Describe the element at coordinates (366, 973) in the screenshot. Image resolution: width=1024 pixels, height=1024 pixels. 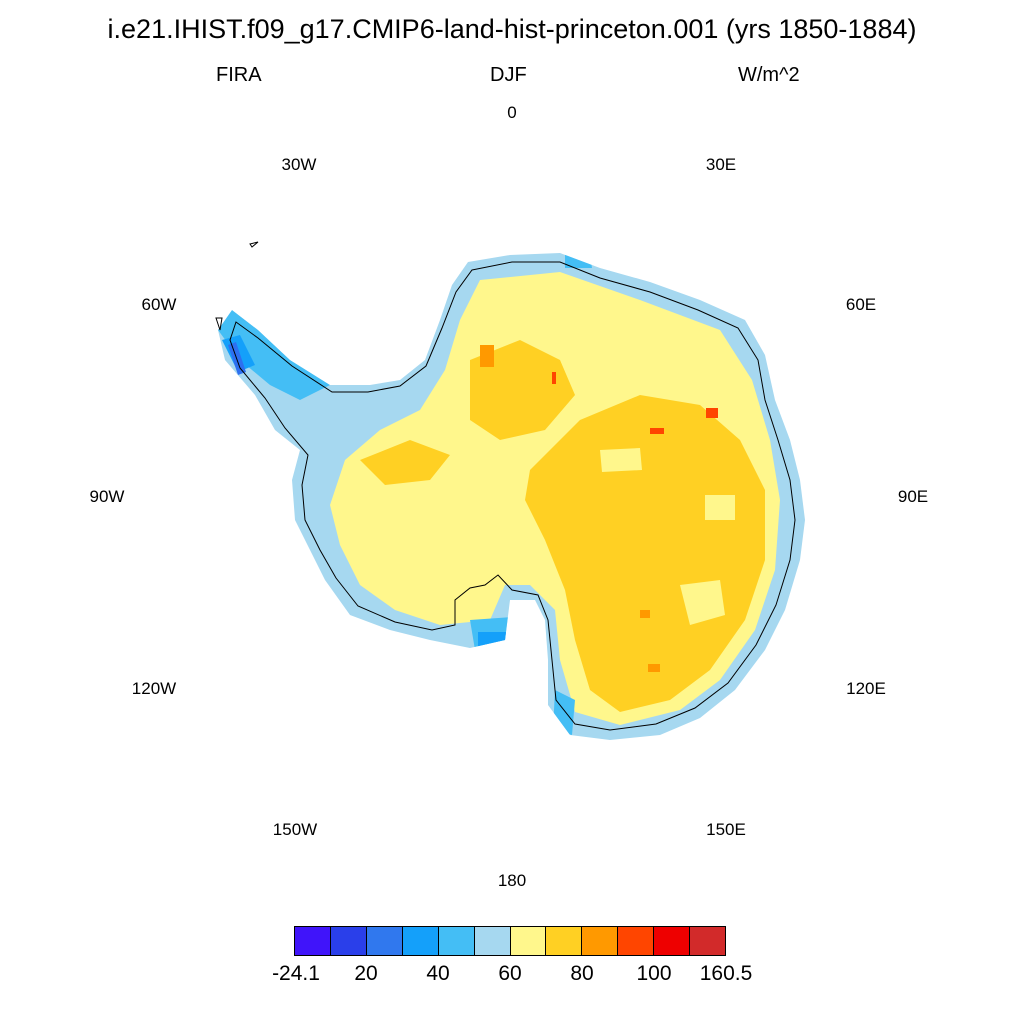
I see `colorbar-label-20: 20` at that location.